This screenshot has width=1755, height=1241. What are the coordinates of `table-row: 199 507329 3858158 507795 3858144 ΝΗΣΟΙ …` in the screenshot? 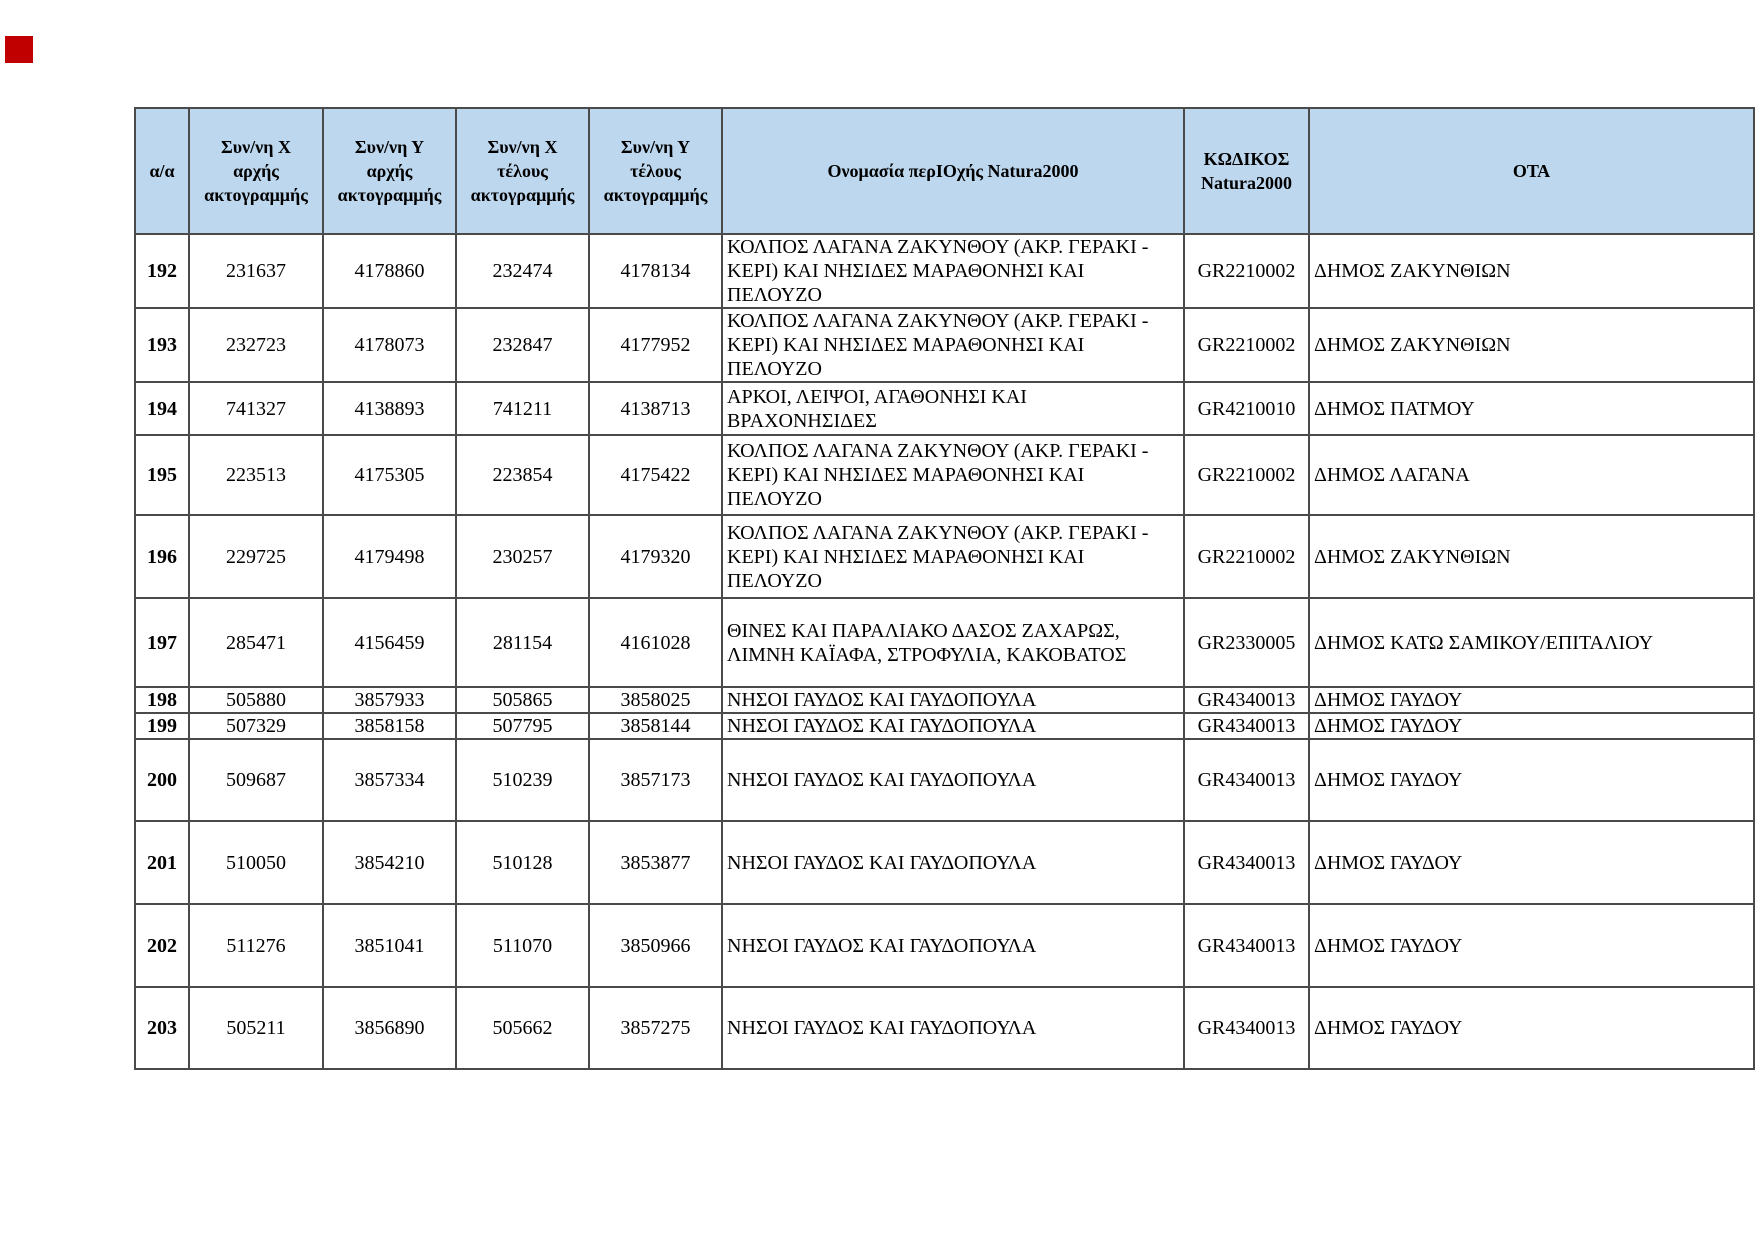 It's located at (944, 726).